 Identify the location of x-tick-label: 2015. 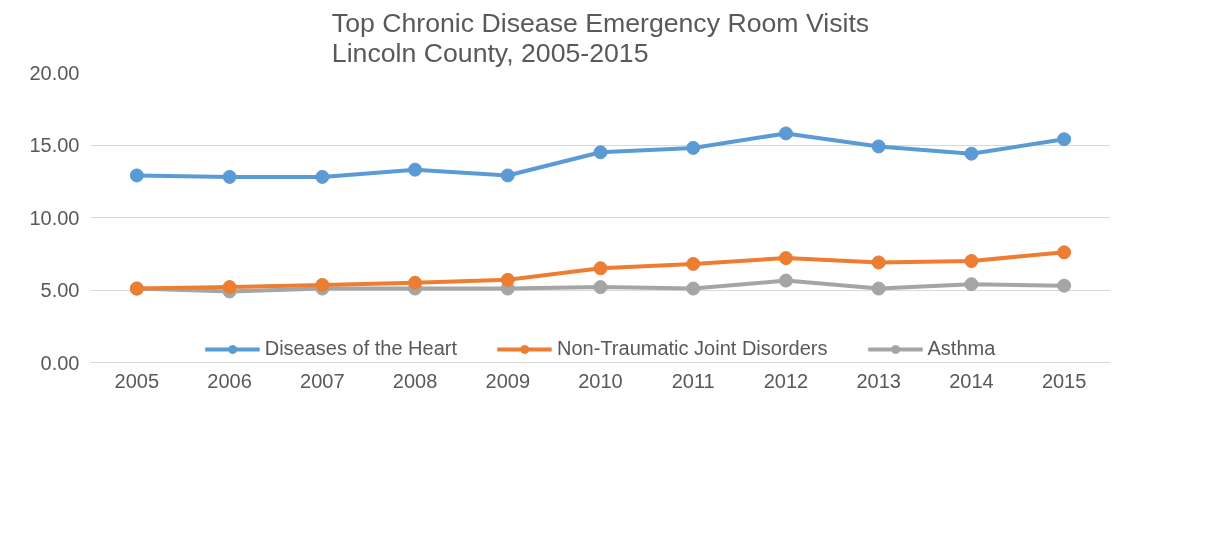
(1064, 380).